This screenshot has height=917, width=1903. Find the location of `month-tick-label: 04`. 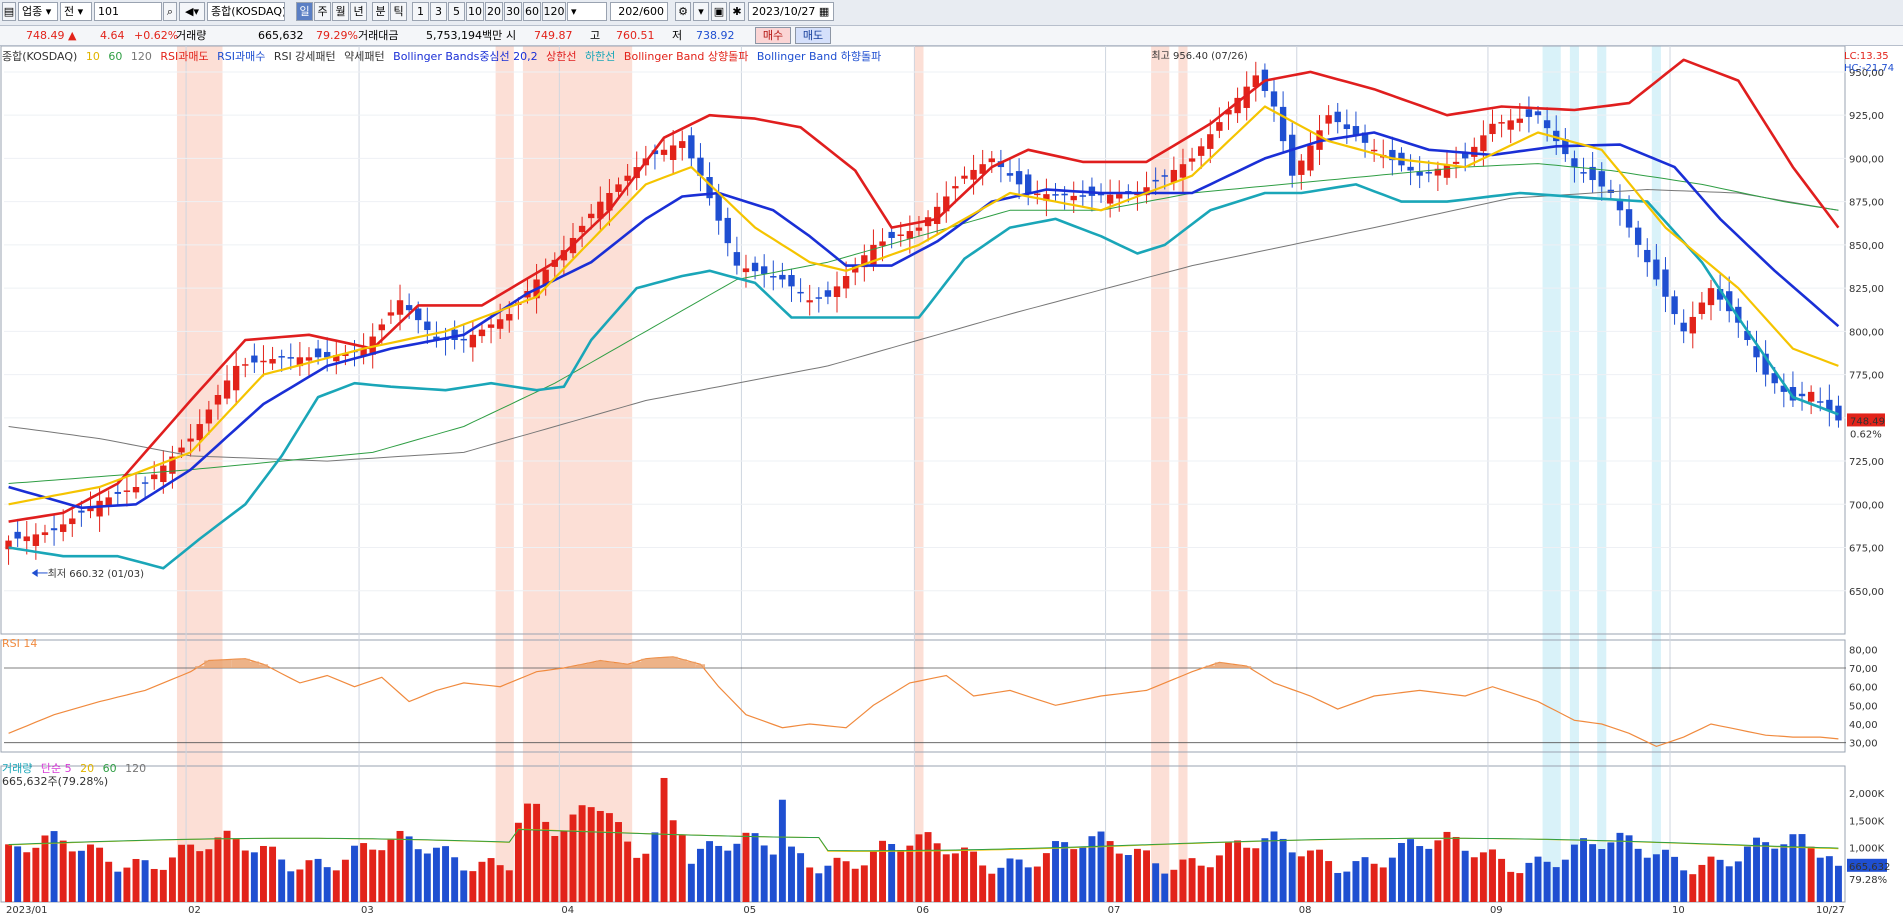

month-tick-label: 04 is located at coordinates (567, 910).